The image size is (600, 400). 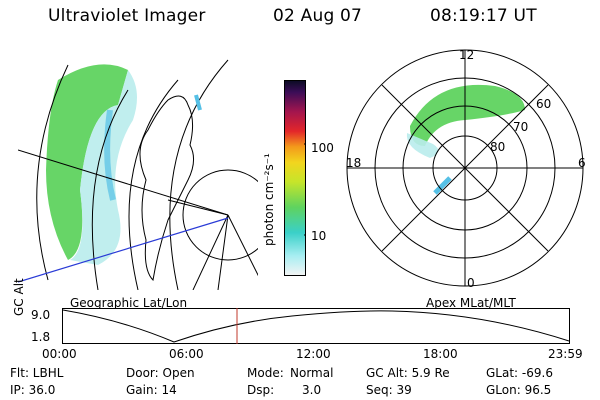 What do you see at coordinates (498, 147) in the screenshot?
I see `mlat-label-80: 80` at bounding box center [498, 147].